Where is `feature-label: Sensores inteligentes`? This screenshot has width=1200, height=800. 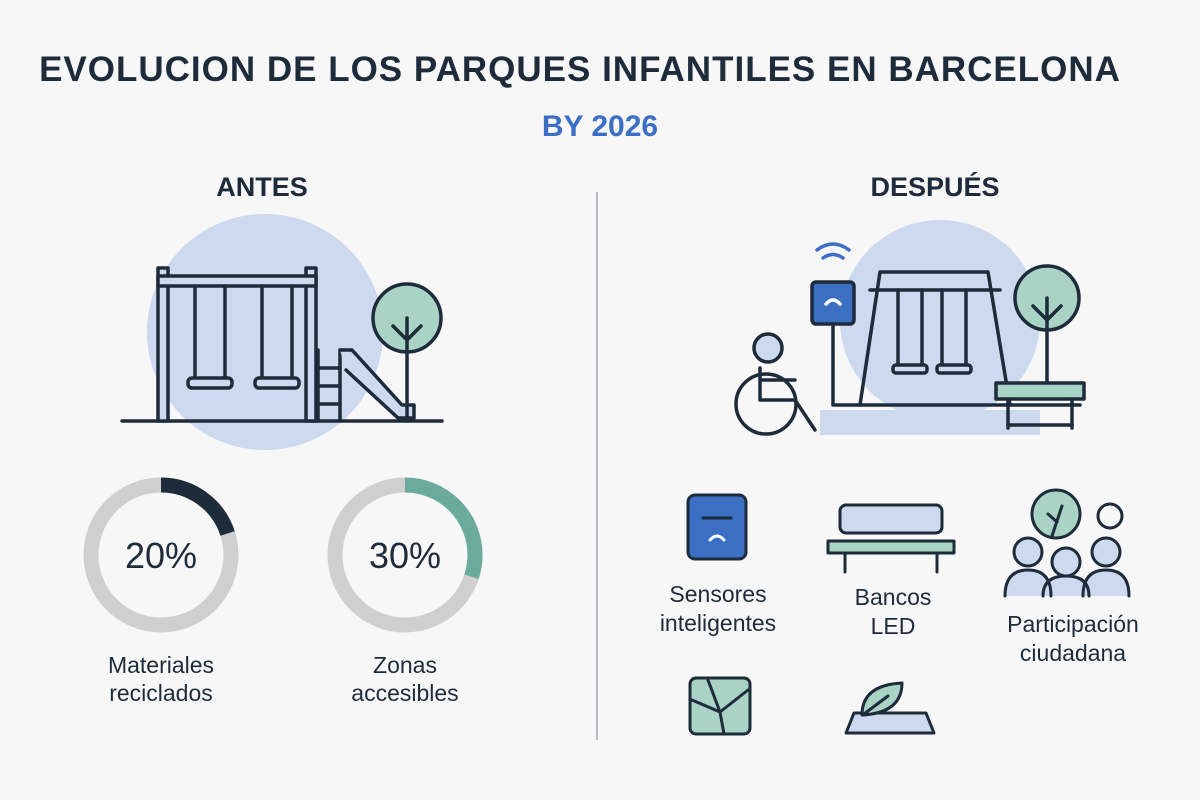 feature-label: Sensores inteligentes is located at coordinates (718, 608).